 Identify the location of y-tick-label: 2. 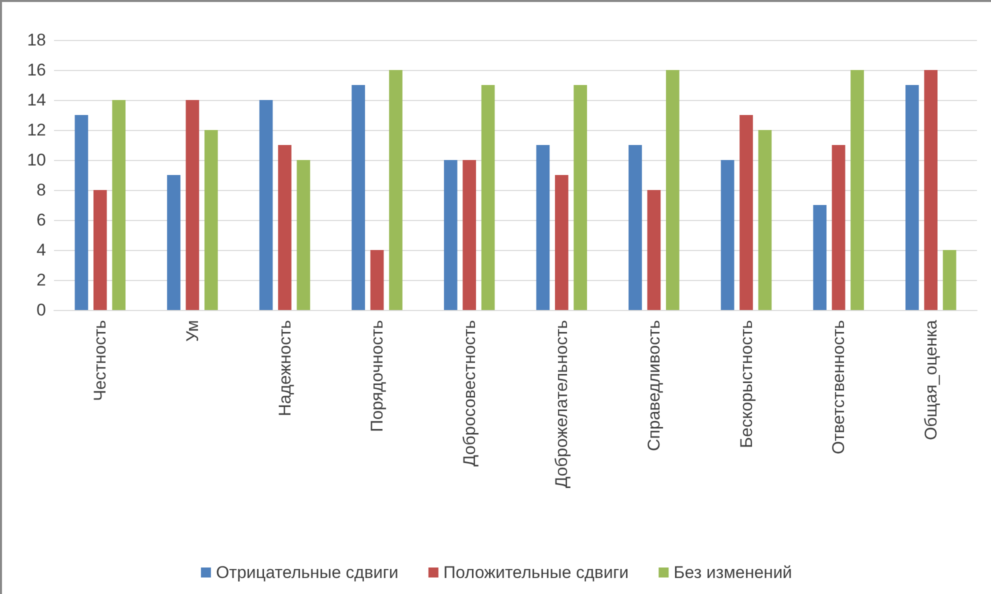
(41, 280).